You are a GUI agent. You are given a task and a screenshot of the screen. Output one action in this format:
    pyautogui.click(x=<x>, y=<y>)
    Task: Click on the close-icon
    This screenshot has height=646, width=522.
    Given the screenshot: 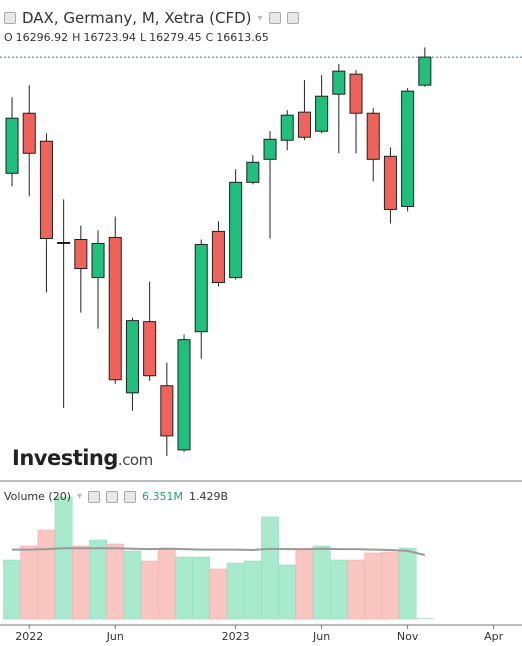 What is the action you would take?
    pyautogui.click(x=130, y=496)
    